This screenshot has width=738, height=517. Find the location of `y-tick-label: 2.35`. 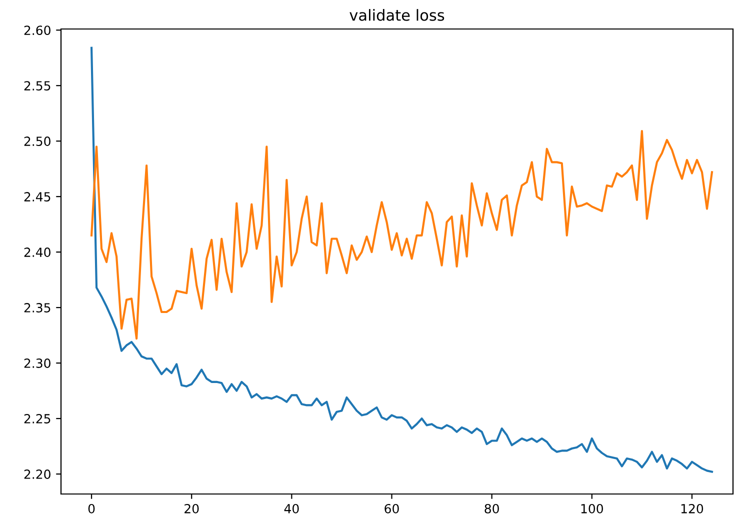

y-tick-label: 2.35 is located at coordinates (37, 307).